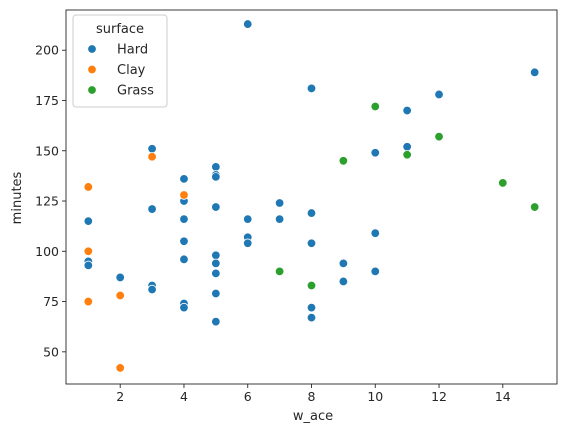 This screenshot has height=432, width=571. I want to click on legend-label-hard: Hard, so click(132, 50).